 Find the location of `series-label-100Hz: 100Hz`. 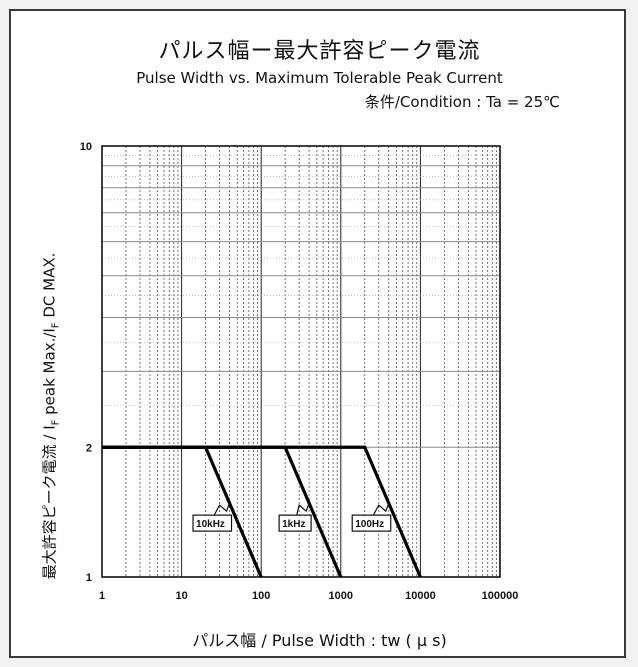

series-label-100Hz: 100Hz is located at coordinates (369, 524).